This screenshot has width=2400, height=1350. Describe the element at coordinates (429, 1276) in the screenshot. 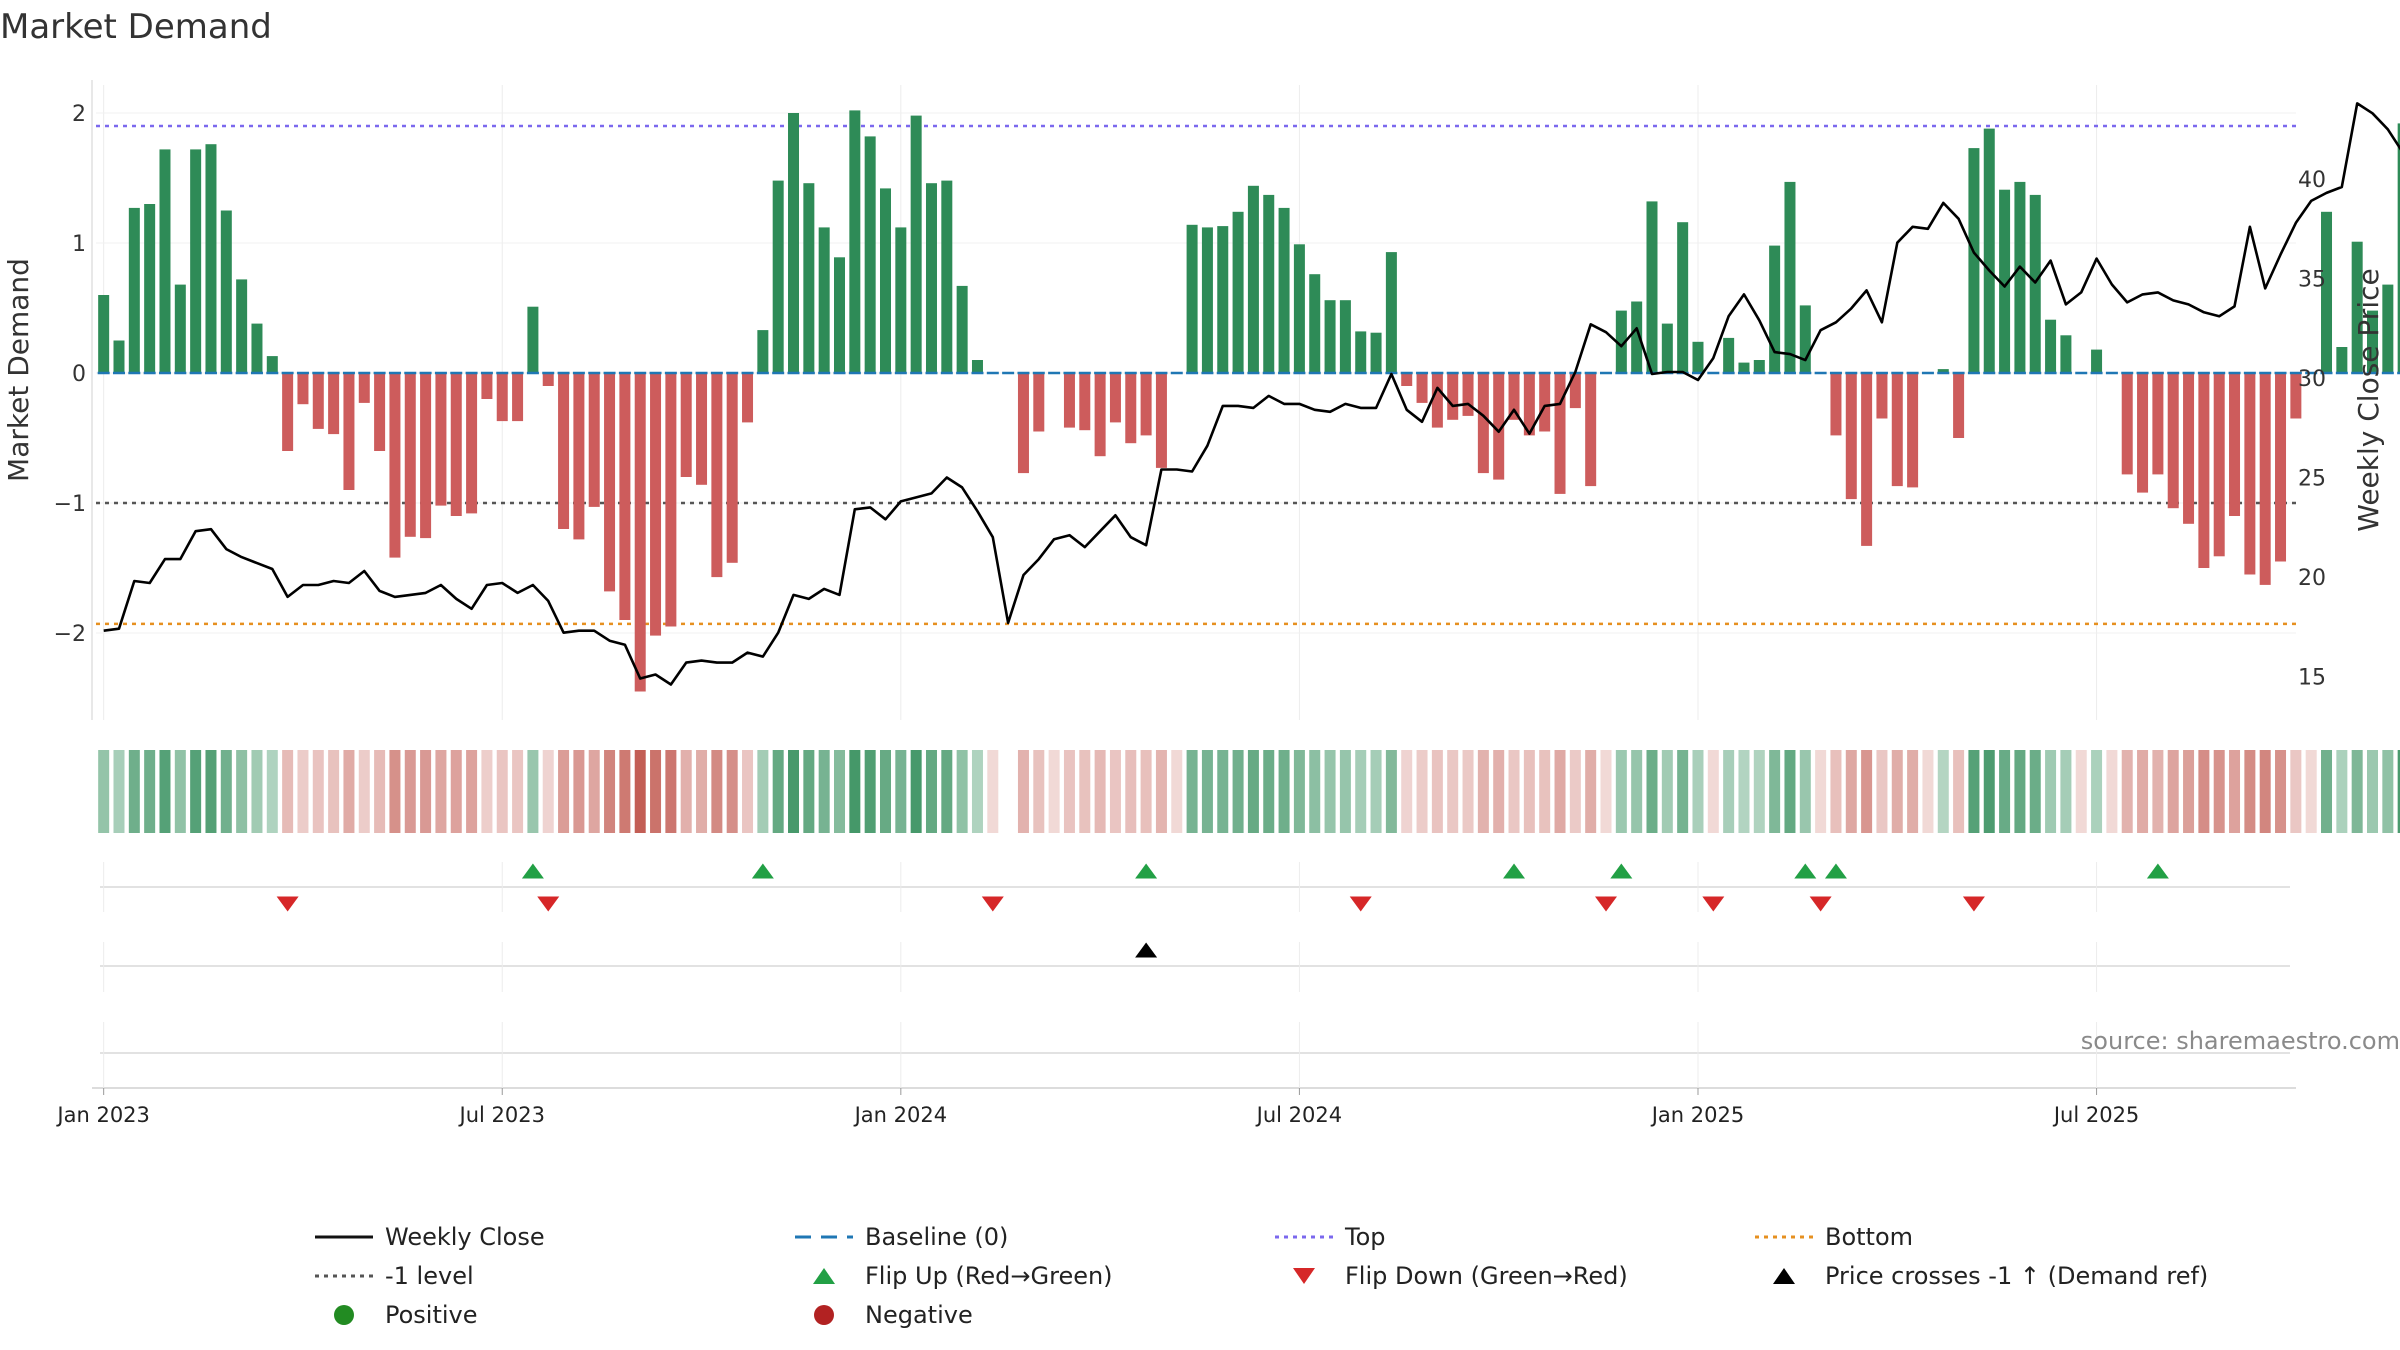

I see `legend-label: -1 level` at that location.